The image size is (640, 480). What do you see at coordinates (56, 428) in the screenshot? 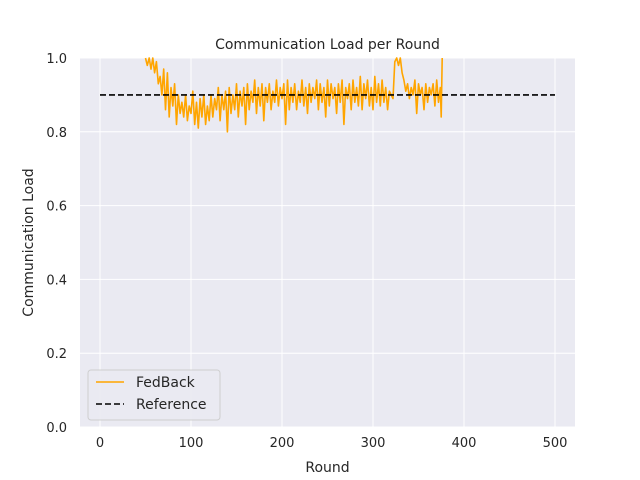
I see `y-tick-label: 0.0` at bounding box center [56, 428].